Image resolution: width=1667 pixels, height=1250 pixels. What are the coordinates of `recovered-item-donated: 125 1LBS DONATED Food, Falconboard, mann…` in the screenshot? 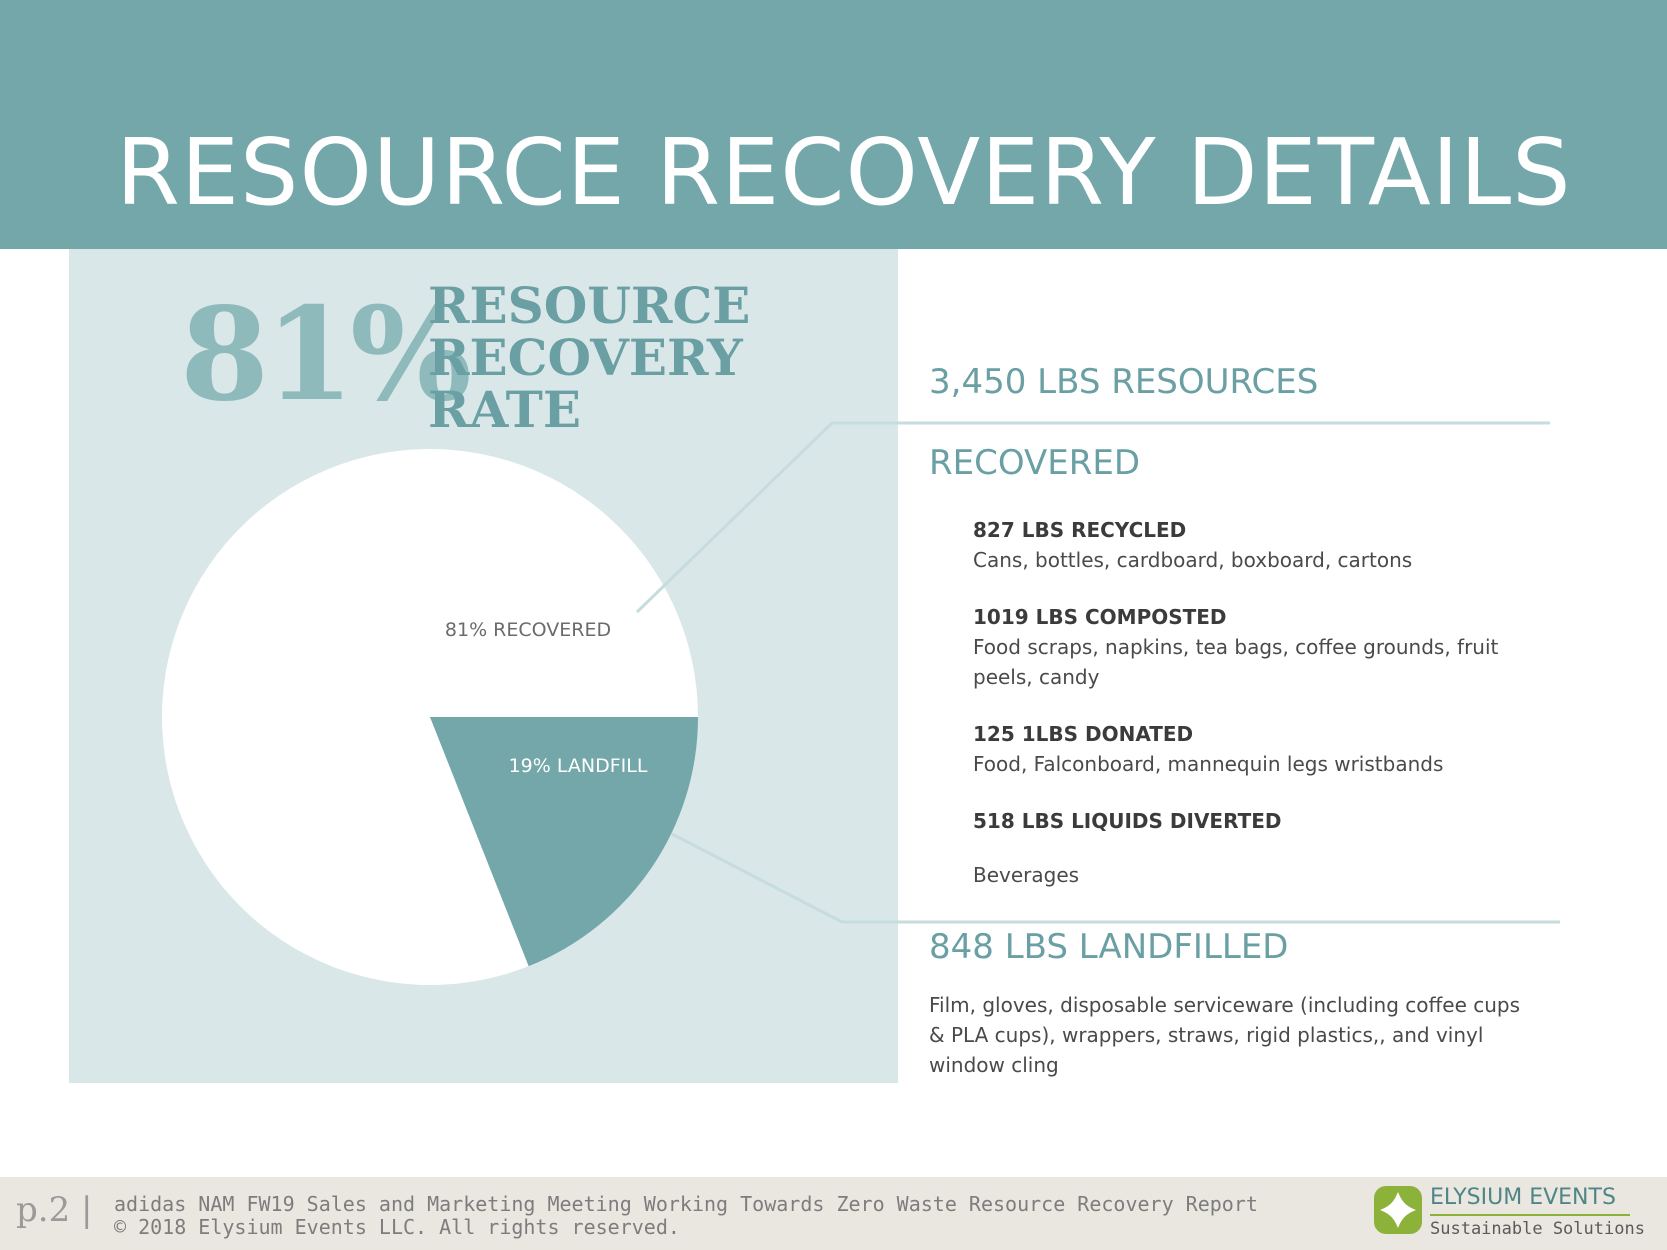 It's located at (1253, 749).